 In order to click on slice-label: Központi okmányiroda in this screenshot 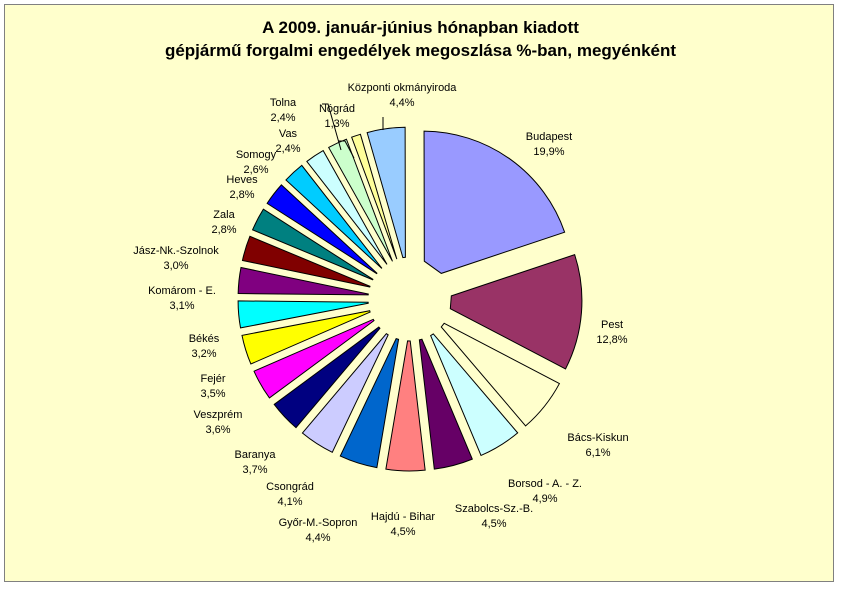, I will do `click(403, 88)`.